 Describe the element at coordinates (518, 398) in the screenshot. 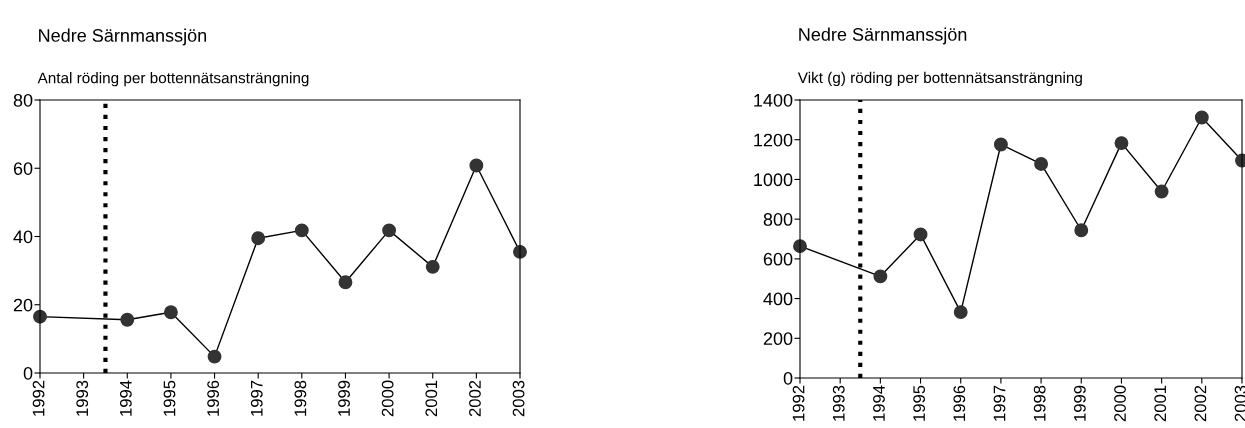

I see `x-tick-label: 2003` at that location.